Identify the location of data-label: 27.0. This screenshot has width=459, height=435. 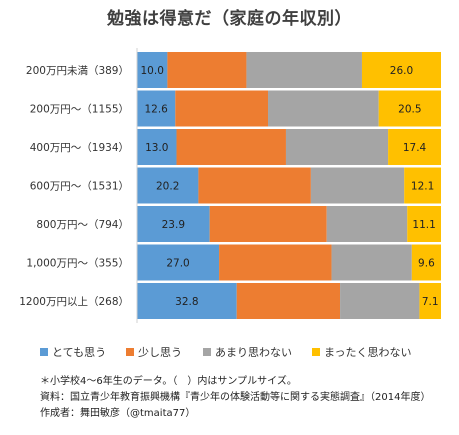
(177, 264).